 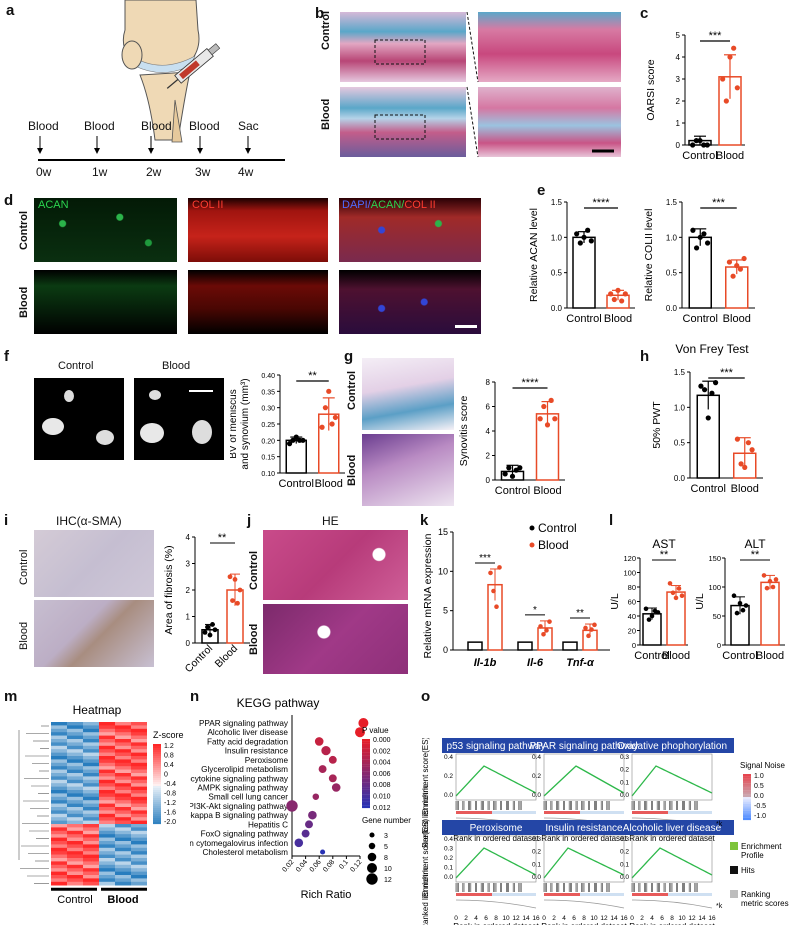 I want to click on y-tick-label: 0, so click(x=188, y=643).